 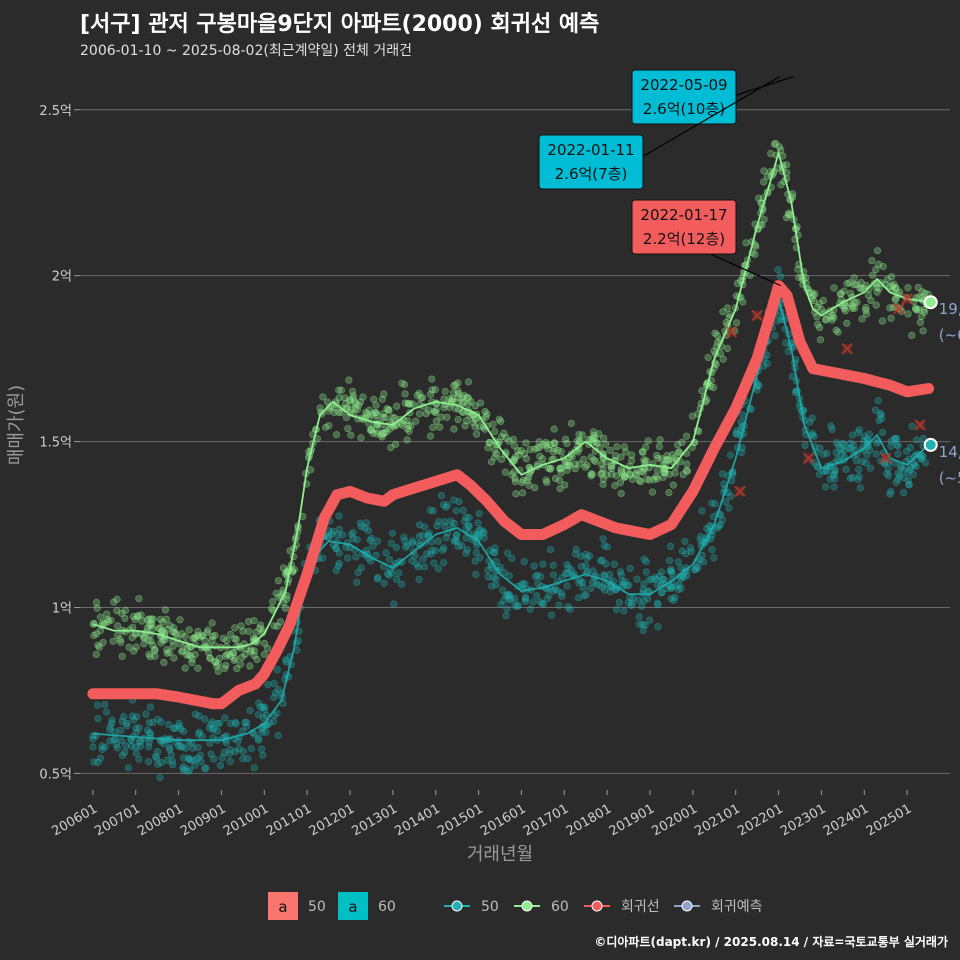 I want to click on annotation-box, so click(x=591, y=162).